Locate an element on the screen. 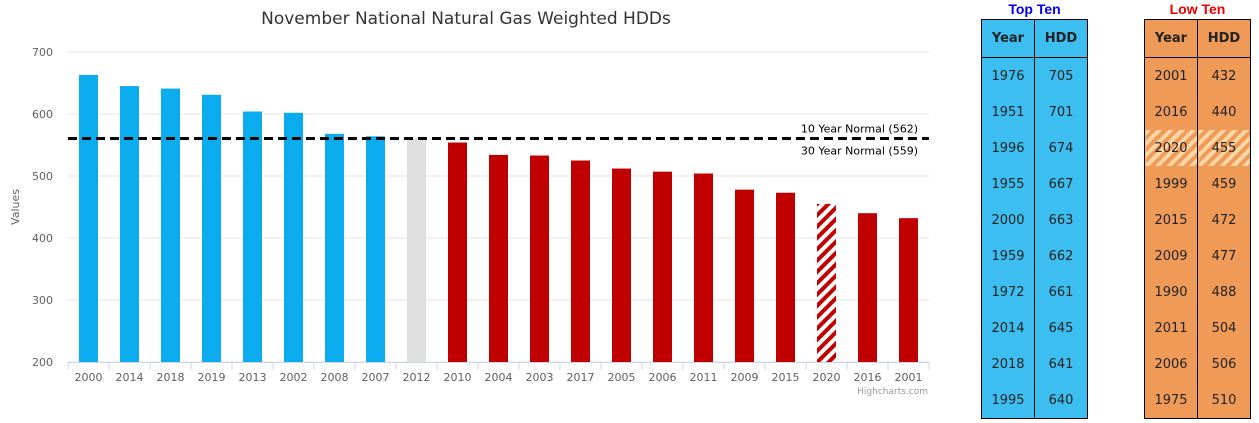  bar-2004 is located at coordinates (498, 258).